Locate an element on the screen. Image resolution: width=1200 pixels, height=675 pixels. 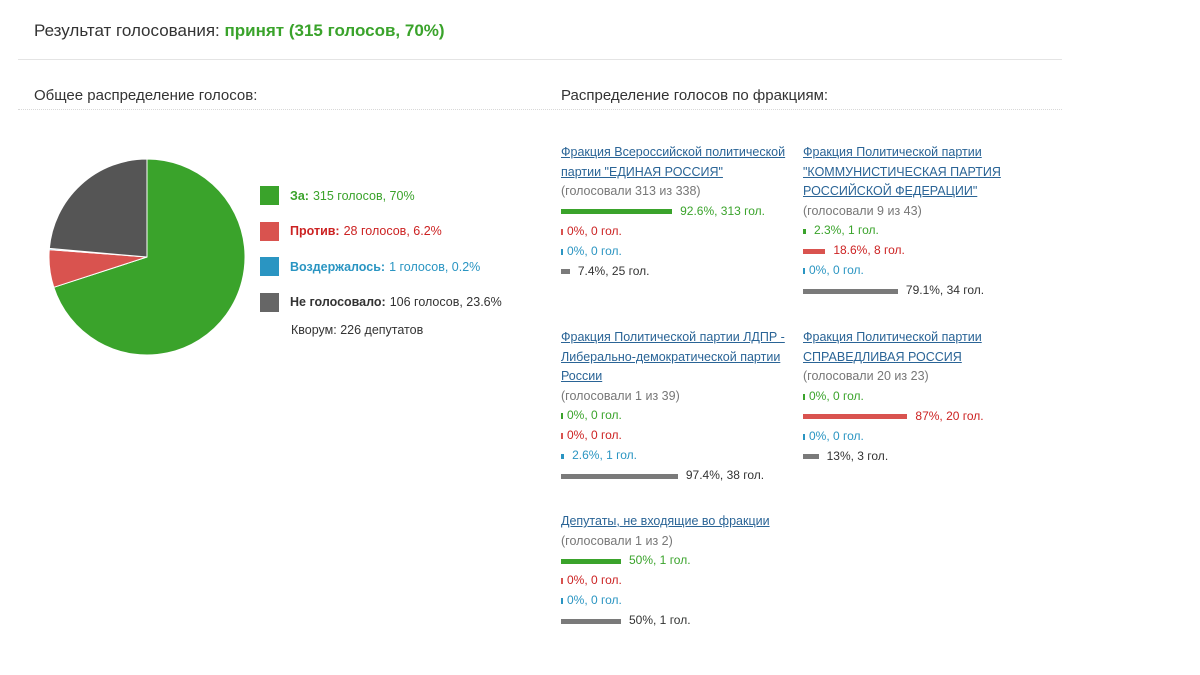
ne-value: 7.4%, 25 гол. is located at coordinates (613, 270).